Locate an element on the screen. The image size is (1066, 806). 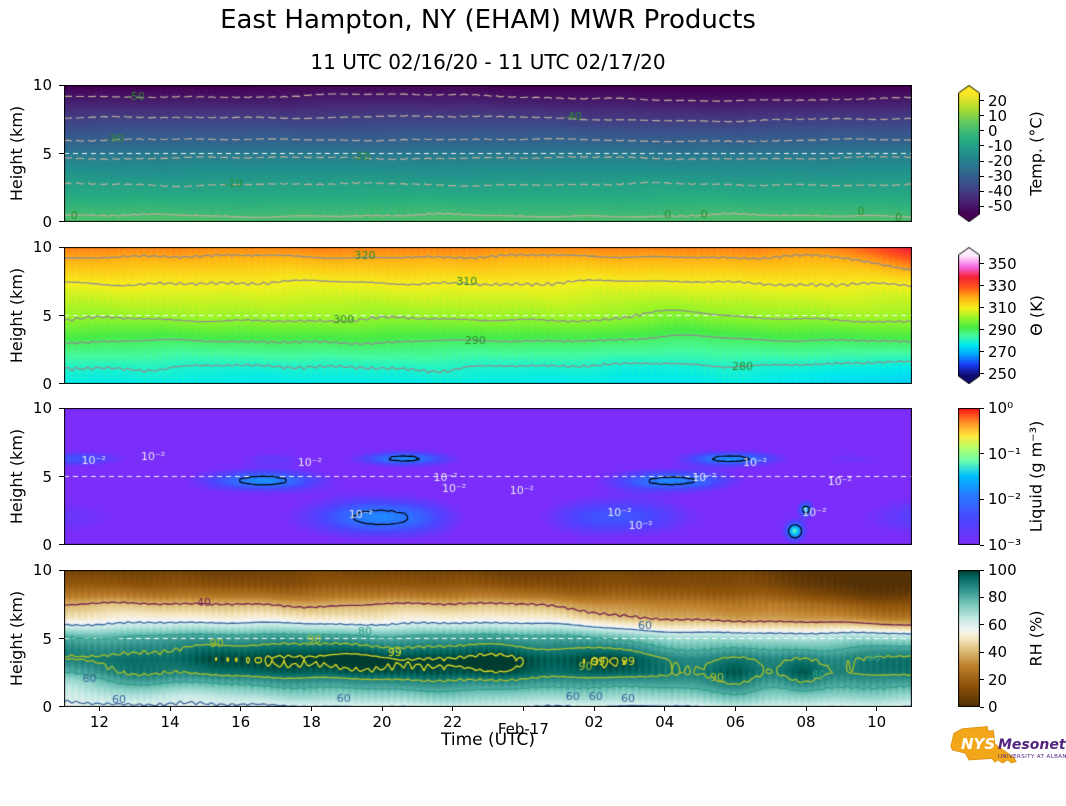
theta-colorbar-label-text: Θ (K) is located at coordinates (1036, 315).